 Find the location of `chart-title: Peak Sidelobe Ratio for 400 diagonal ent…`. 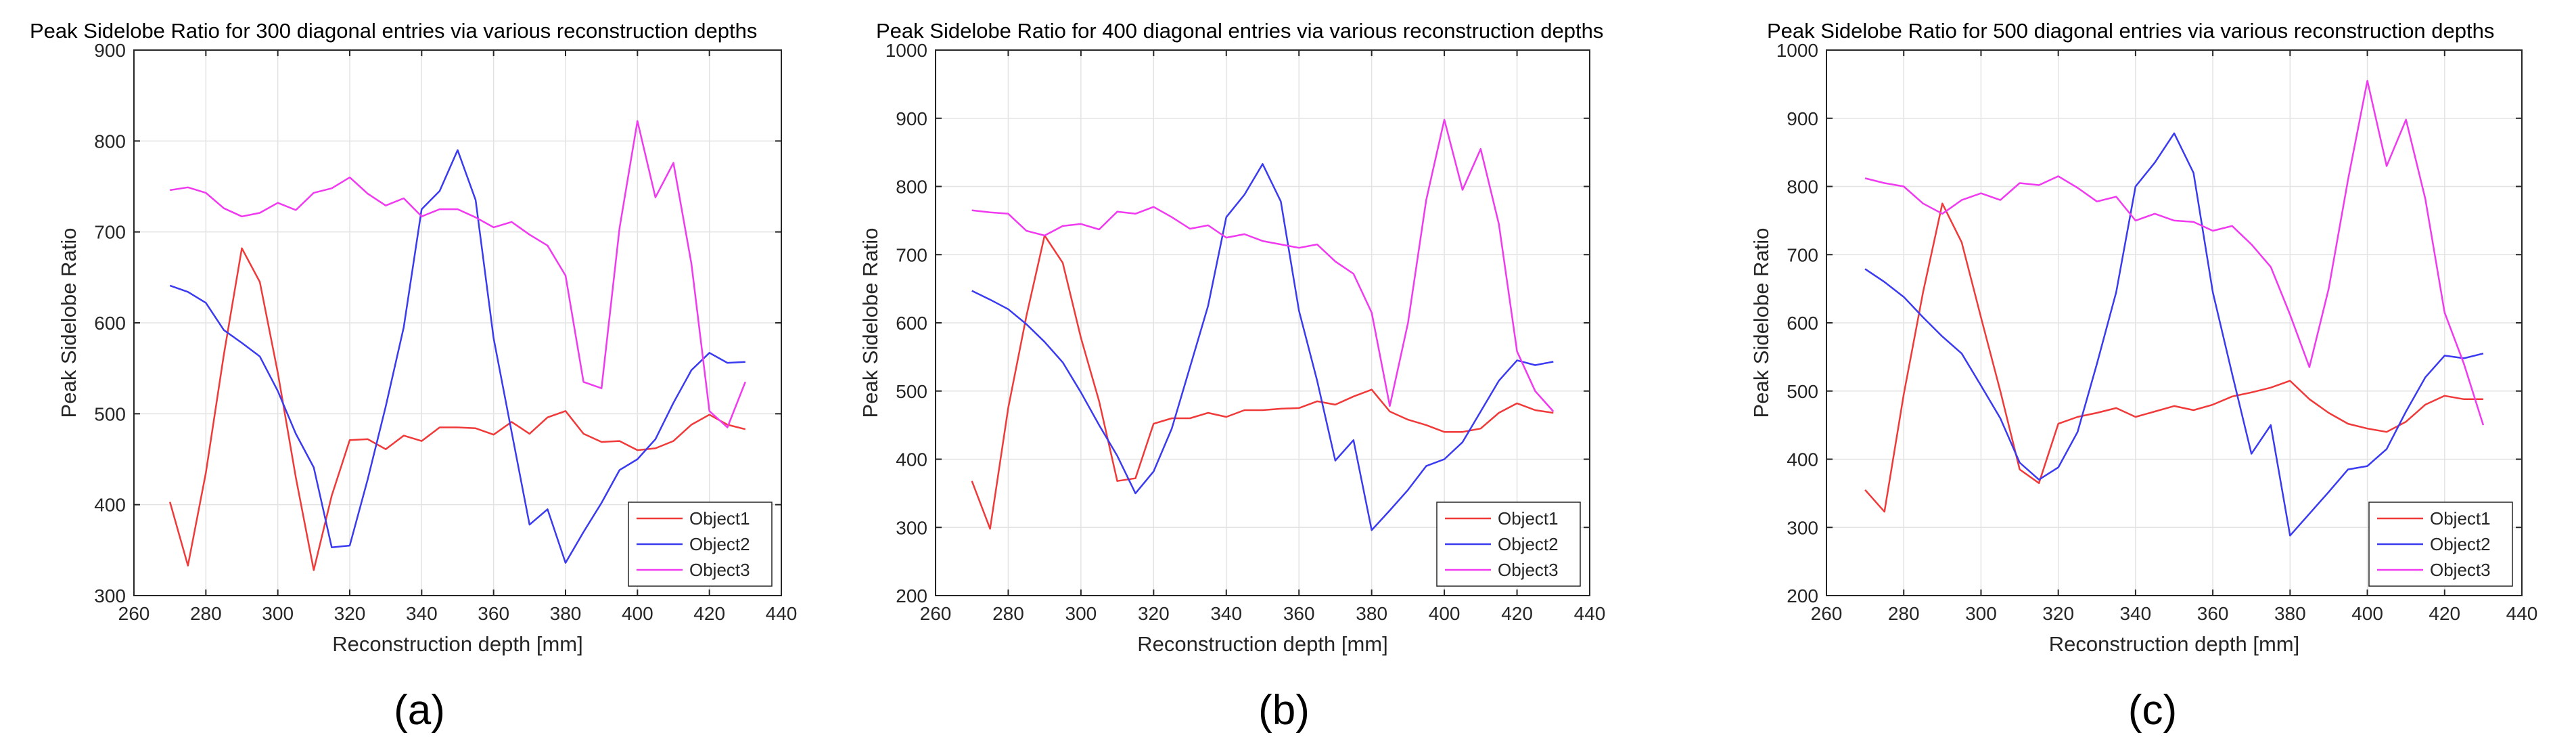

chart-title: Peak Sidelobe Ratio for 400 diagonal ent… is located at coordinates (1239, 31).